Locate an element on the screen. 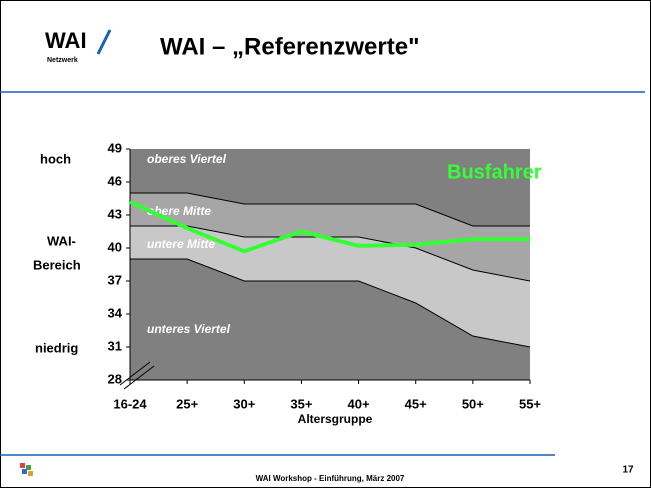  band is located at coordinates (330, 187).